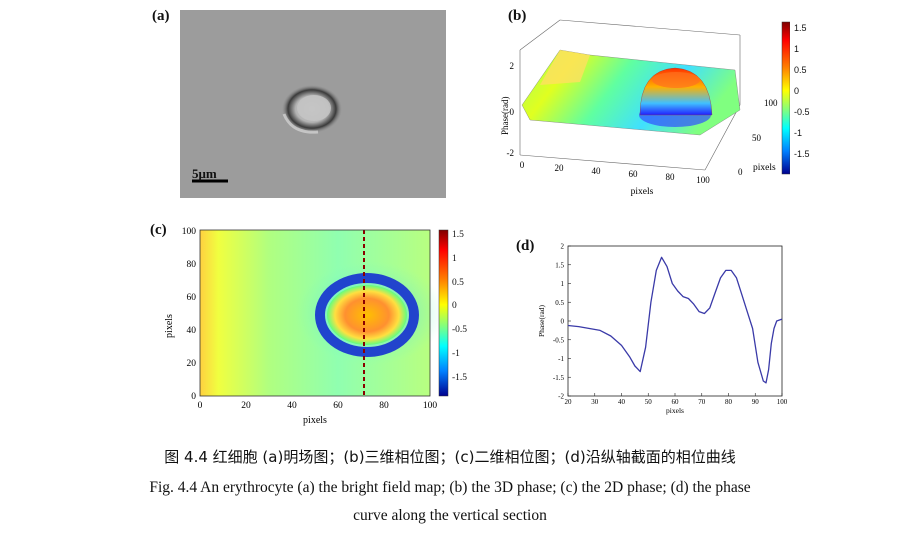  Describe the element at coordinates (559, 378) in the screenshot. I see `y-tick-label: -1.5` at that location.